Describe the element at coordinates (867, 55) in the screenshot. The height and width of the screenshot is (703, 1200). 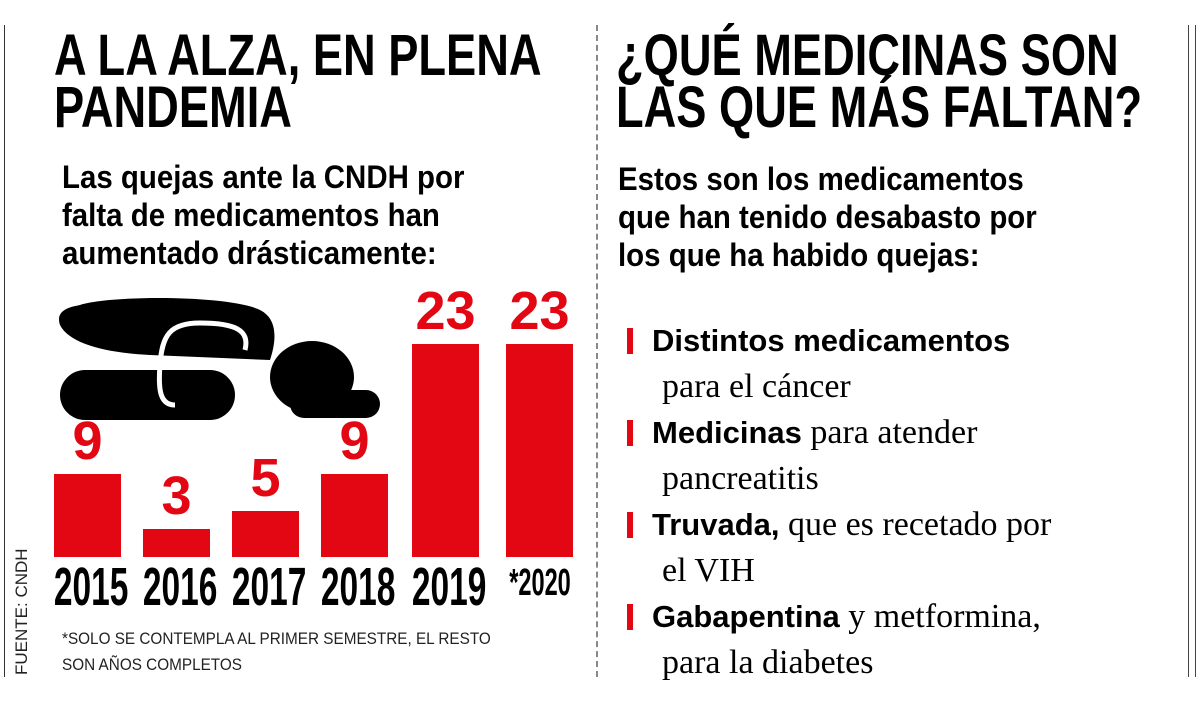
I see `title-line: ¿QUÉ MEDICINAS SON` at that location.